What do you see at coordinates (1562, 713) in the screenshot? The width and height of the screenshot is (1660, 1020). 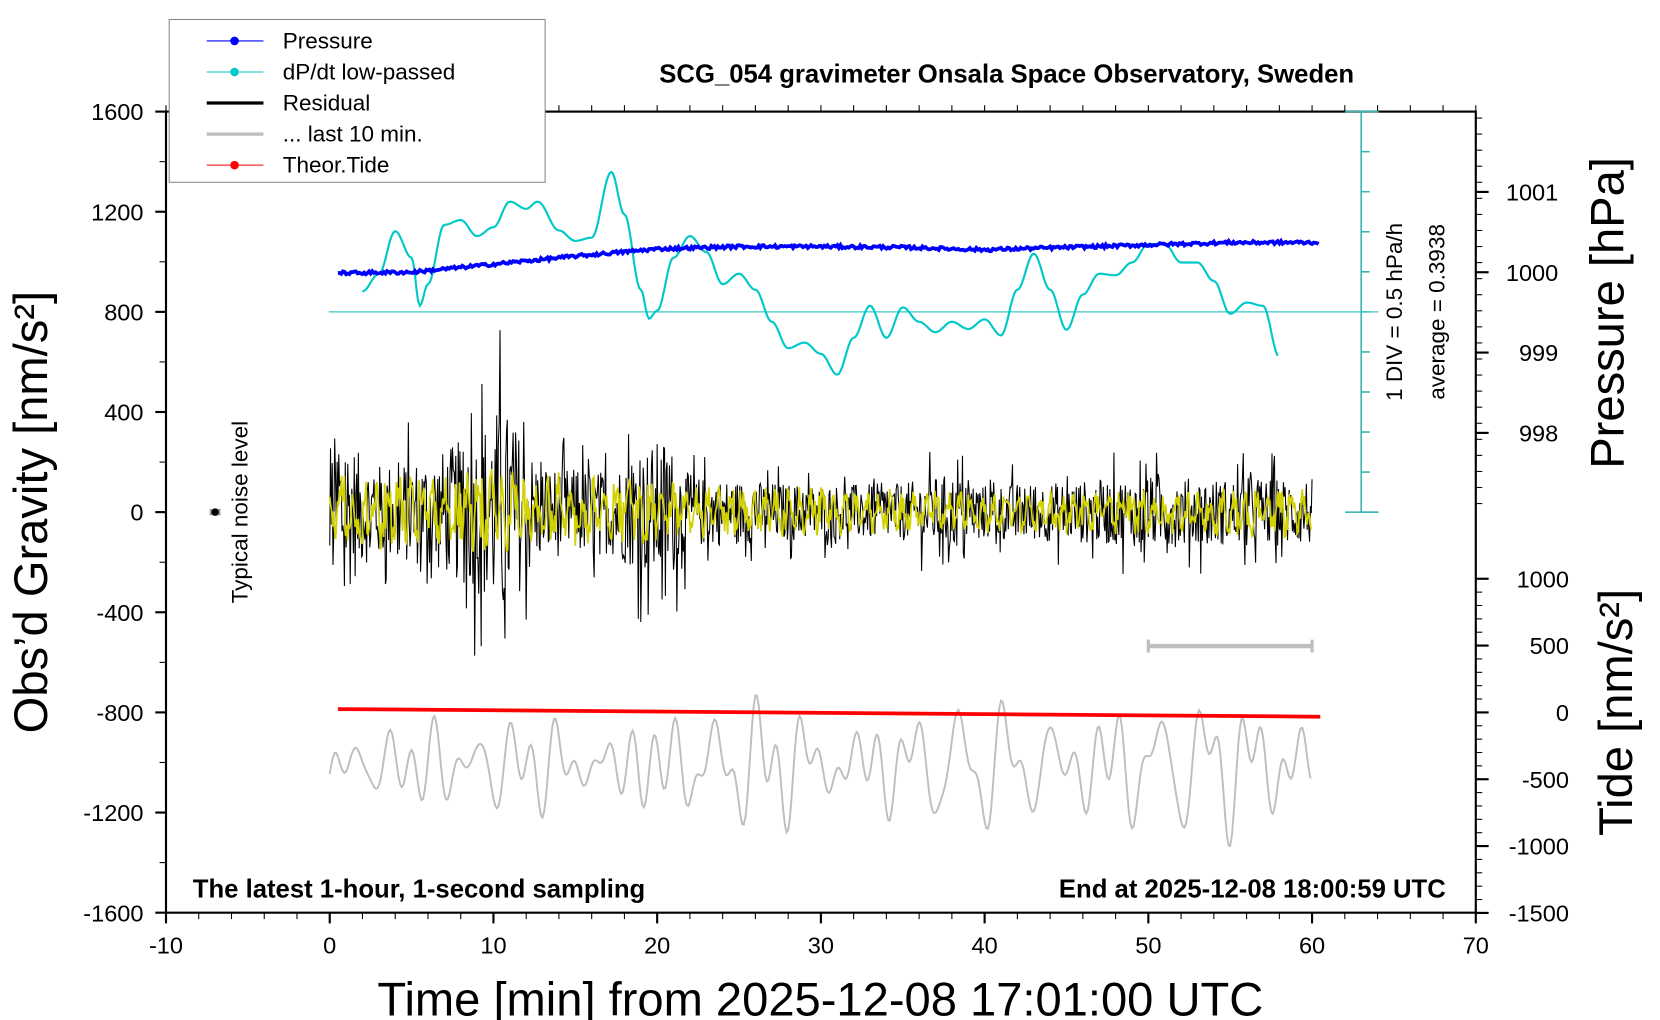 I see `y-tide-tick-label: 0` at bounding box center [1562, 713].